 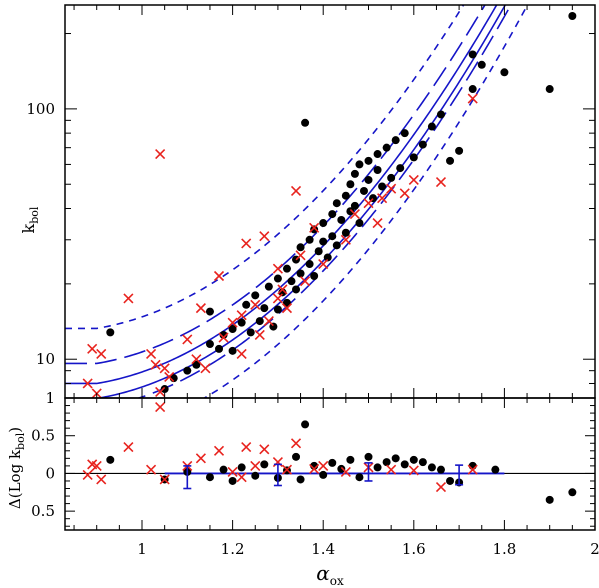 I want to click on bottom-ylabel-sub: bol, so click(x=20, y=441).